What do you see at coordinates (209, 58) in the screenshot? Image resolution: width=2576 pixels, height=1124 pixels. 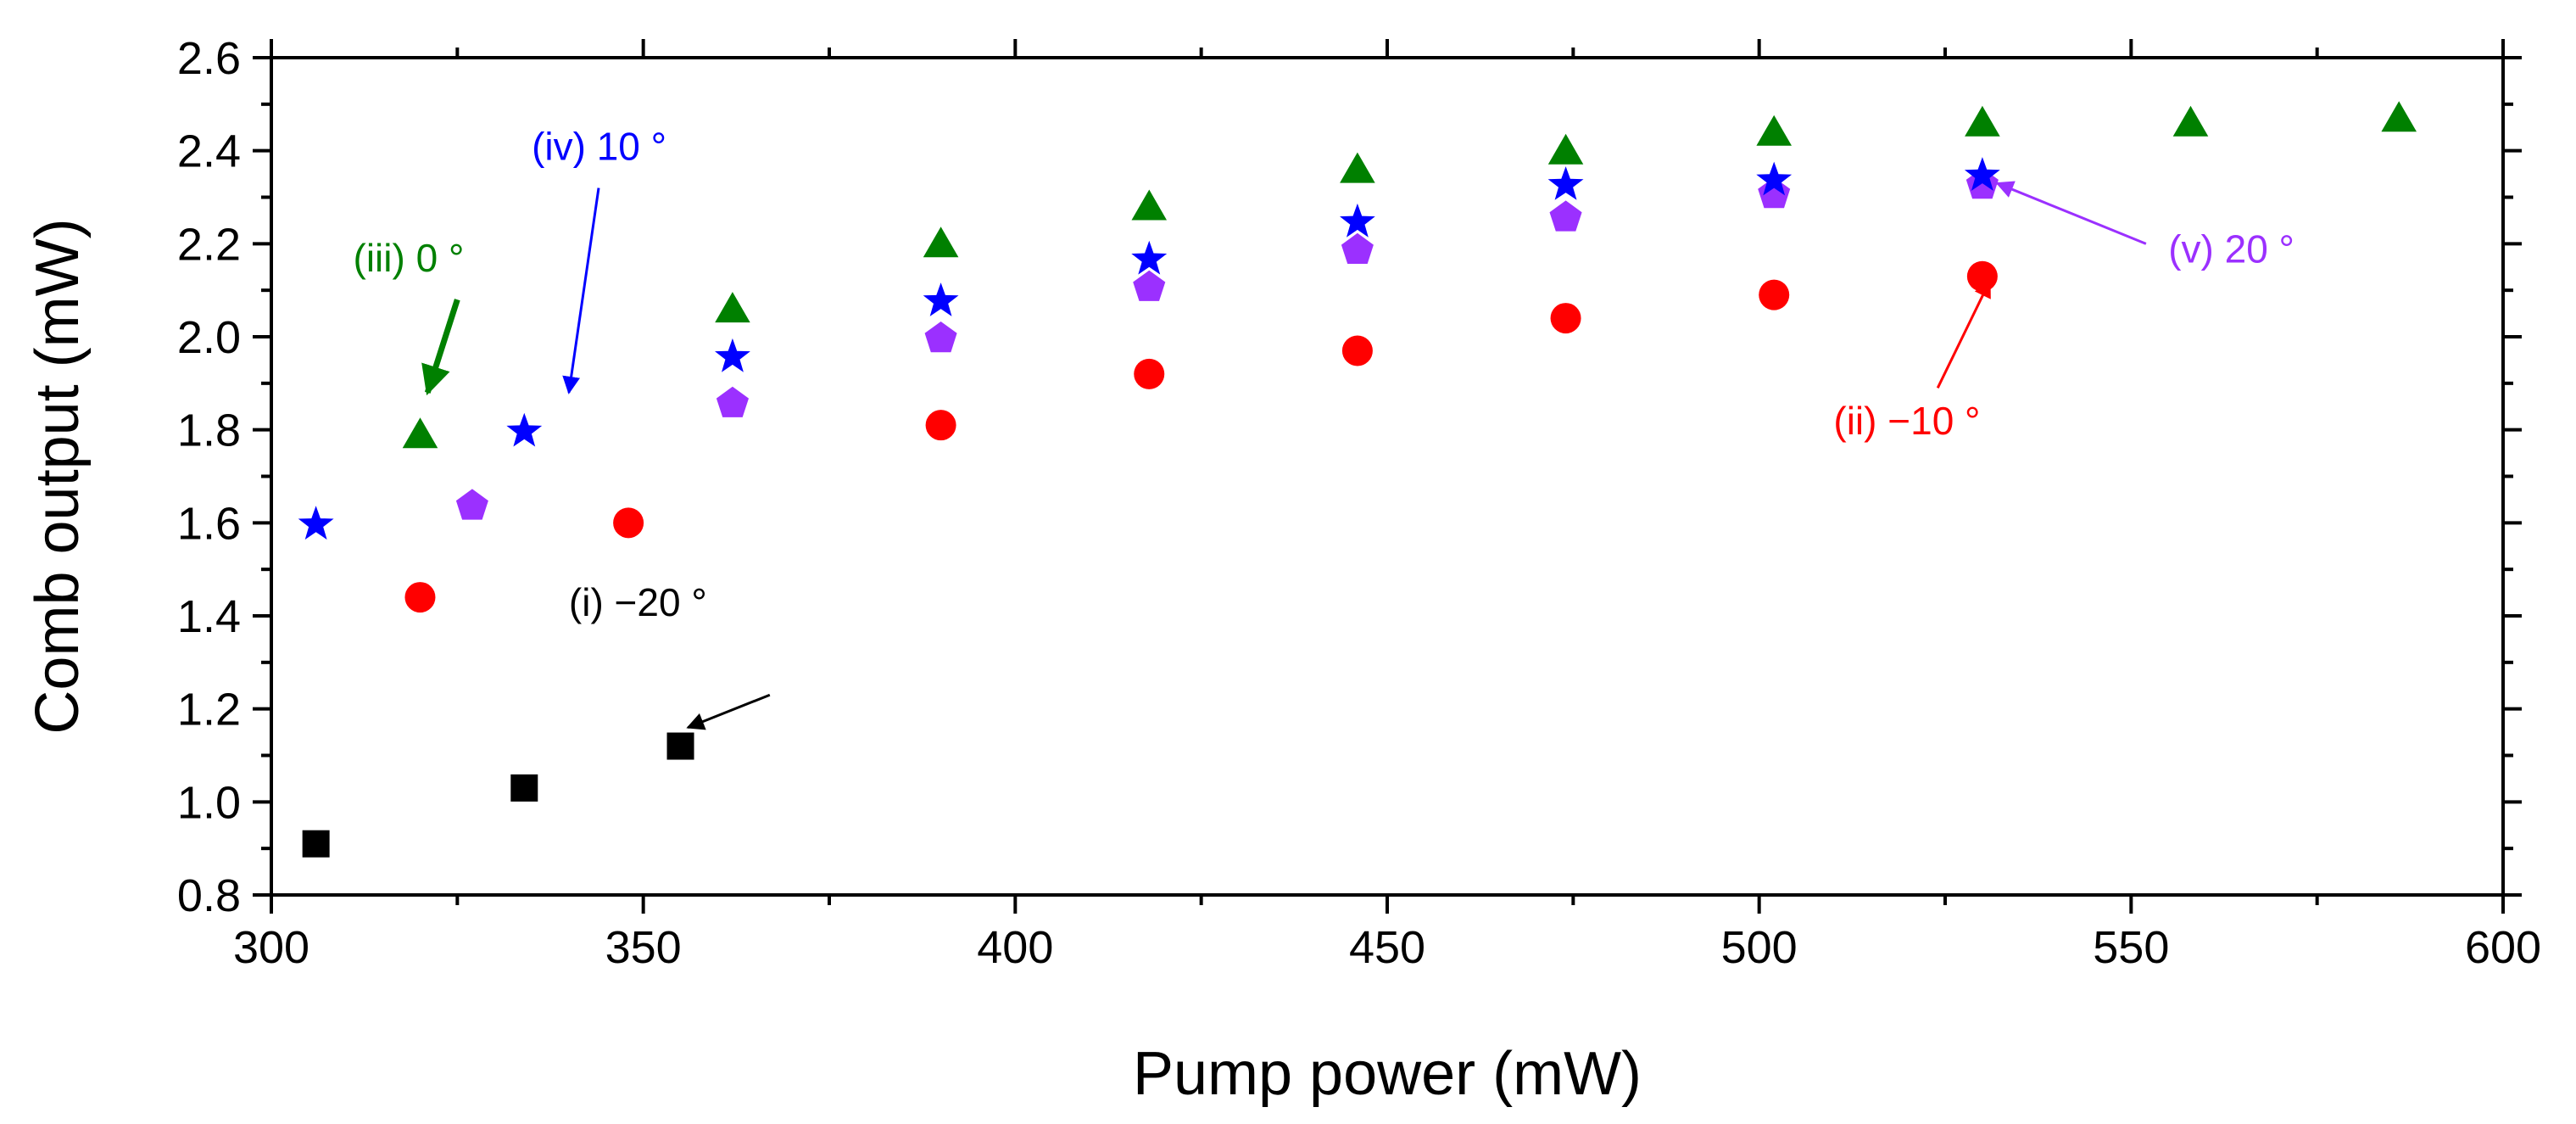 I see `y-tick-label: 2.6` at bounding box center [209, 58].